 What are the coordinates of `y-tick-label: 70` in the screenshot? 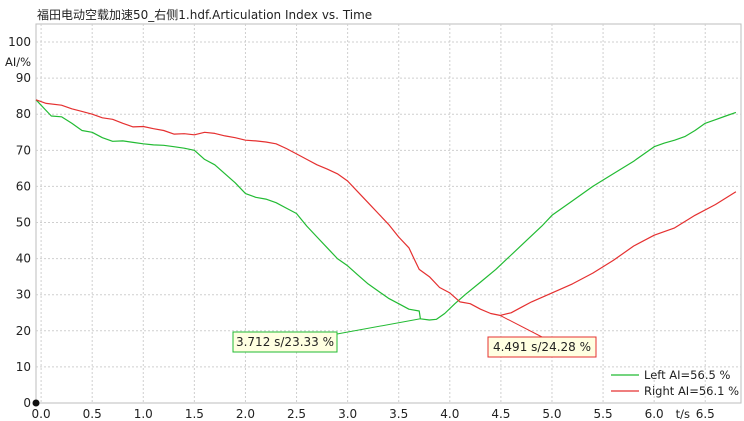 It's located at (23, 150).